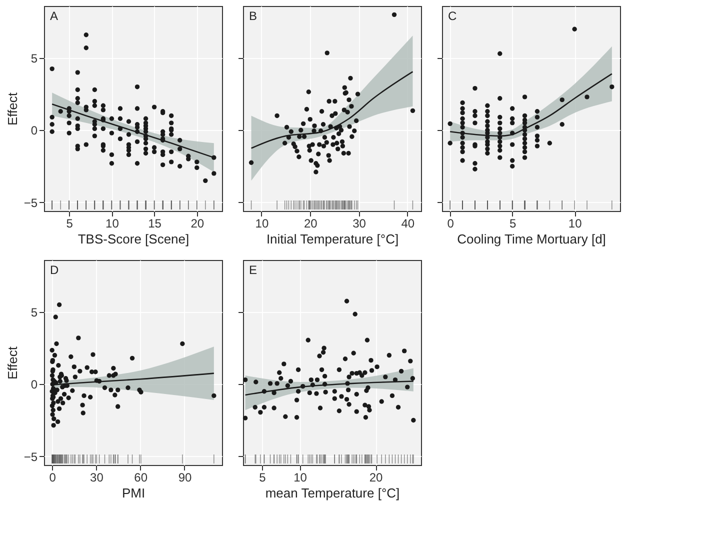  What do you see at coordinates (54, 270) in the screenshot?
I see `chart-title: D` at bounding box center [54, 270].